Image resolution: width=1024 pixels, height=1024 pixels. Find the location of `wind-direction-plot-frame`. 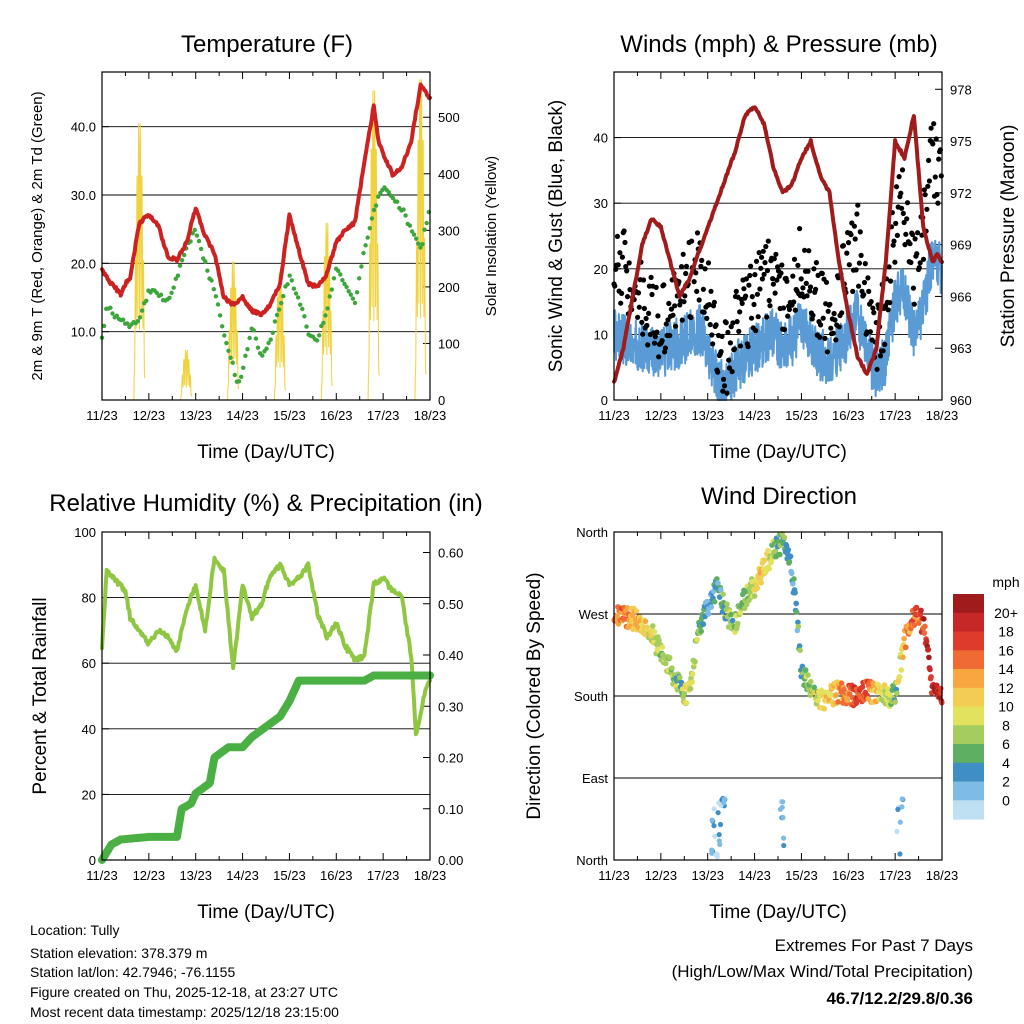

wind-direction-plot-frame is located at coordinates (778, 696).